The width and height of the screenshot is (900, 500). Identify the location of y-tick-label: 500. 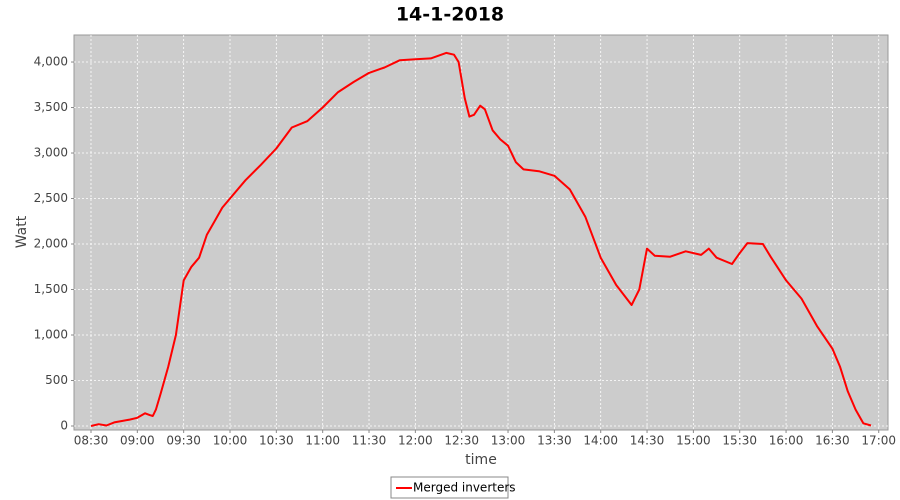
(56, 380).